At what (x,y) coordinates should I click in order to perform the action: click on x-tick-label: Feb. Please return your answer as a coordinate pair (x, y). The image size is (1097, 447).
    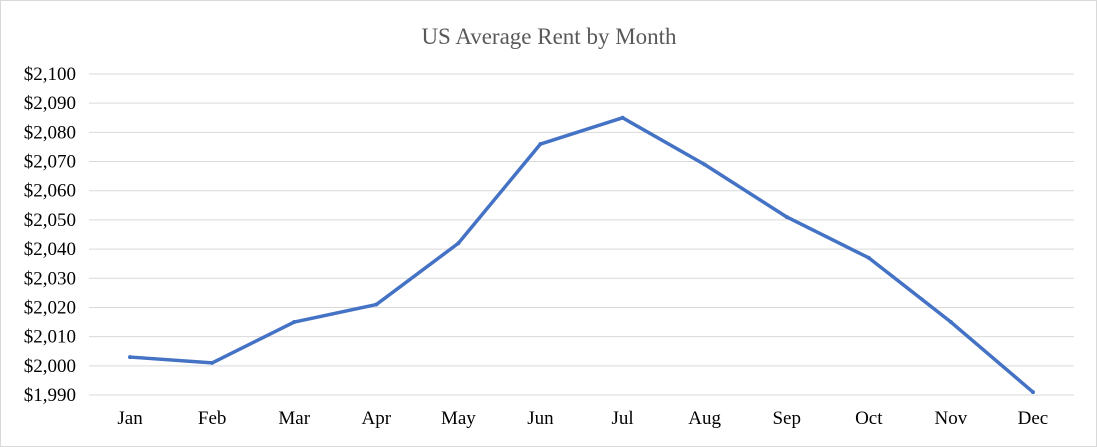
    Looking at the image, I should click on (212, 418).